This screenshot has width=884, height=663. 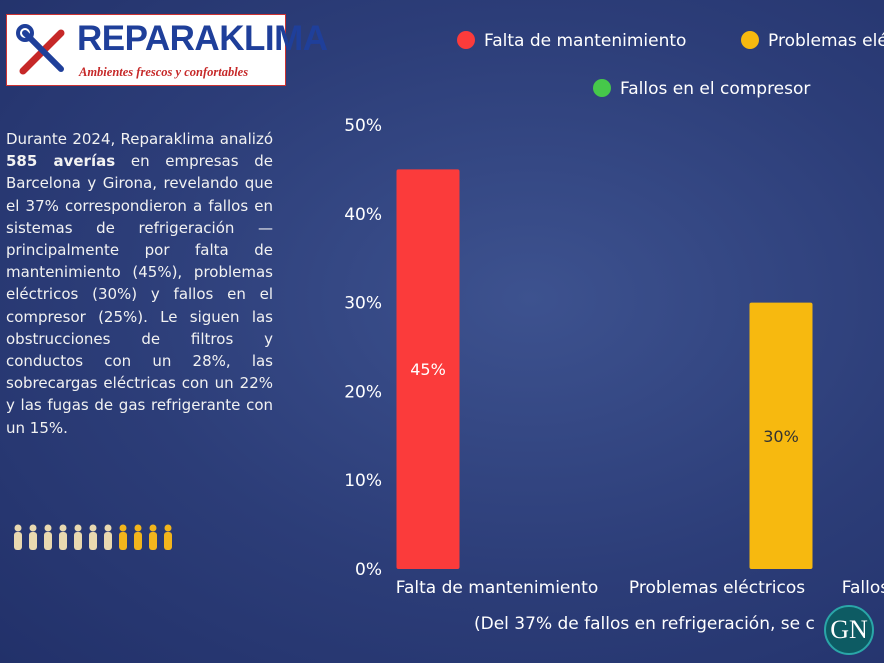 I want to click on legend-label: Problemas eléctricos, so click(x=826, y=41).